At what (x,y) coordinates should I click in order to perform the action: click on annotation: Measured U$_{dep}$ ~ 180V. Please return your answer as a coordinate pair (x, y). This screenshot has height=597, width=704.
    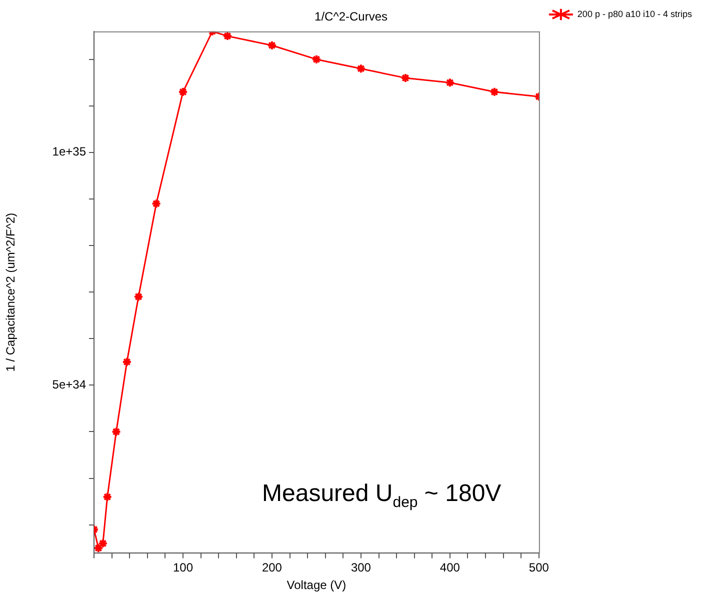
    Looking at the image, I should click on (382, 495).